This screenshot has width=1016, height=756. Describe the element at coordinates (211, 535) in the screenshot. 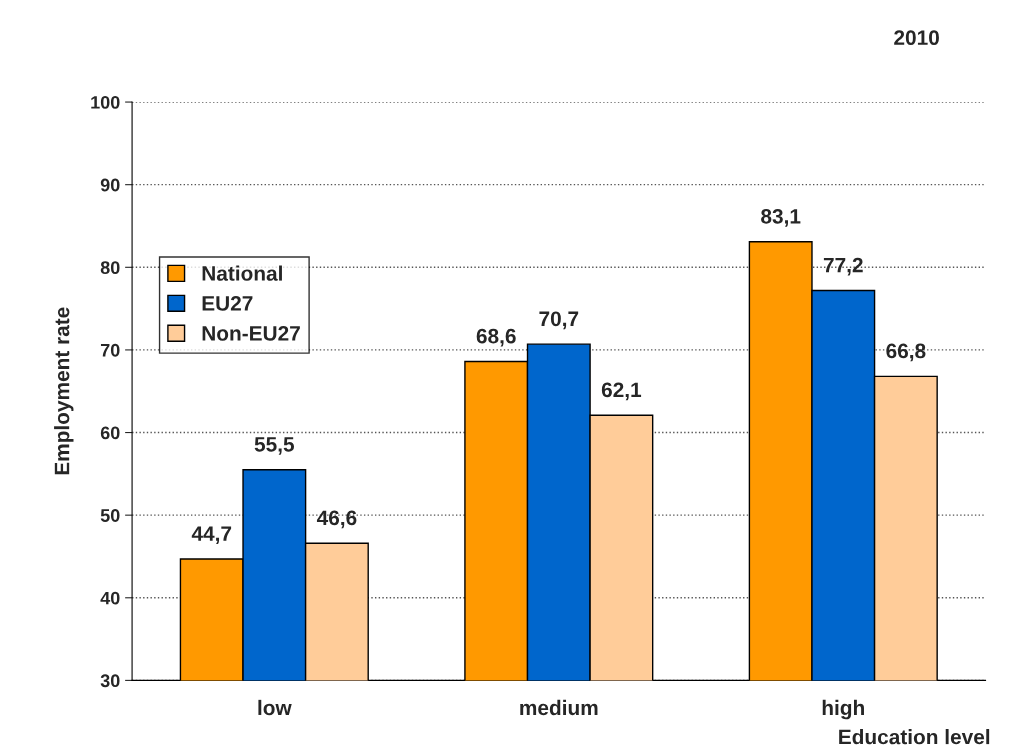

I see `data-label: 44,7` at that location.